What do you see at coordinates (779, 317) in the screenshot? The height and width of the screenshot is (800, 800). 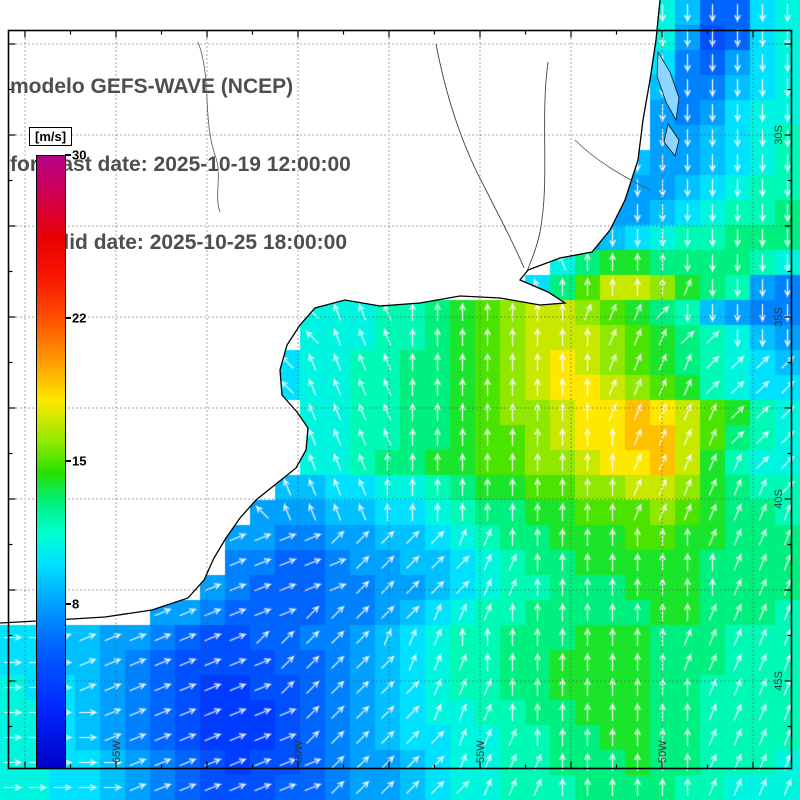 I see `lat-label: 35S` at bounding box center [779, 317].